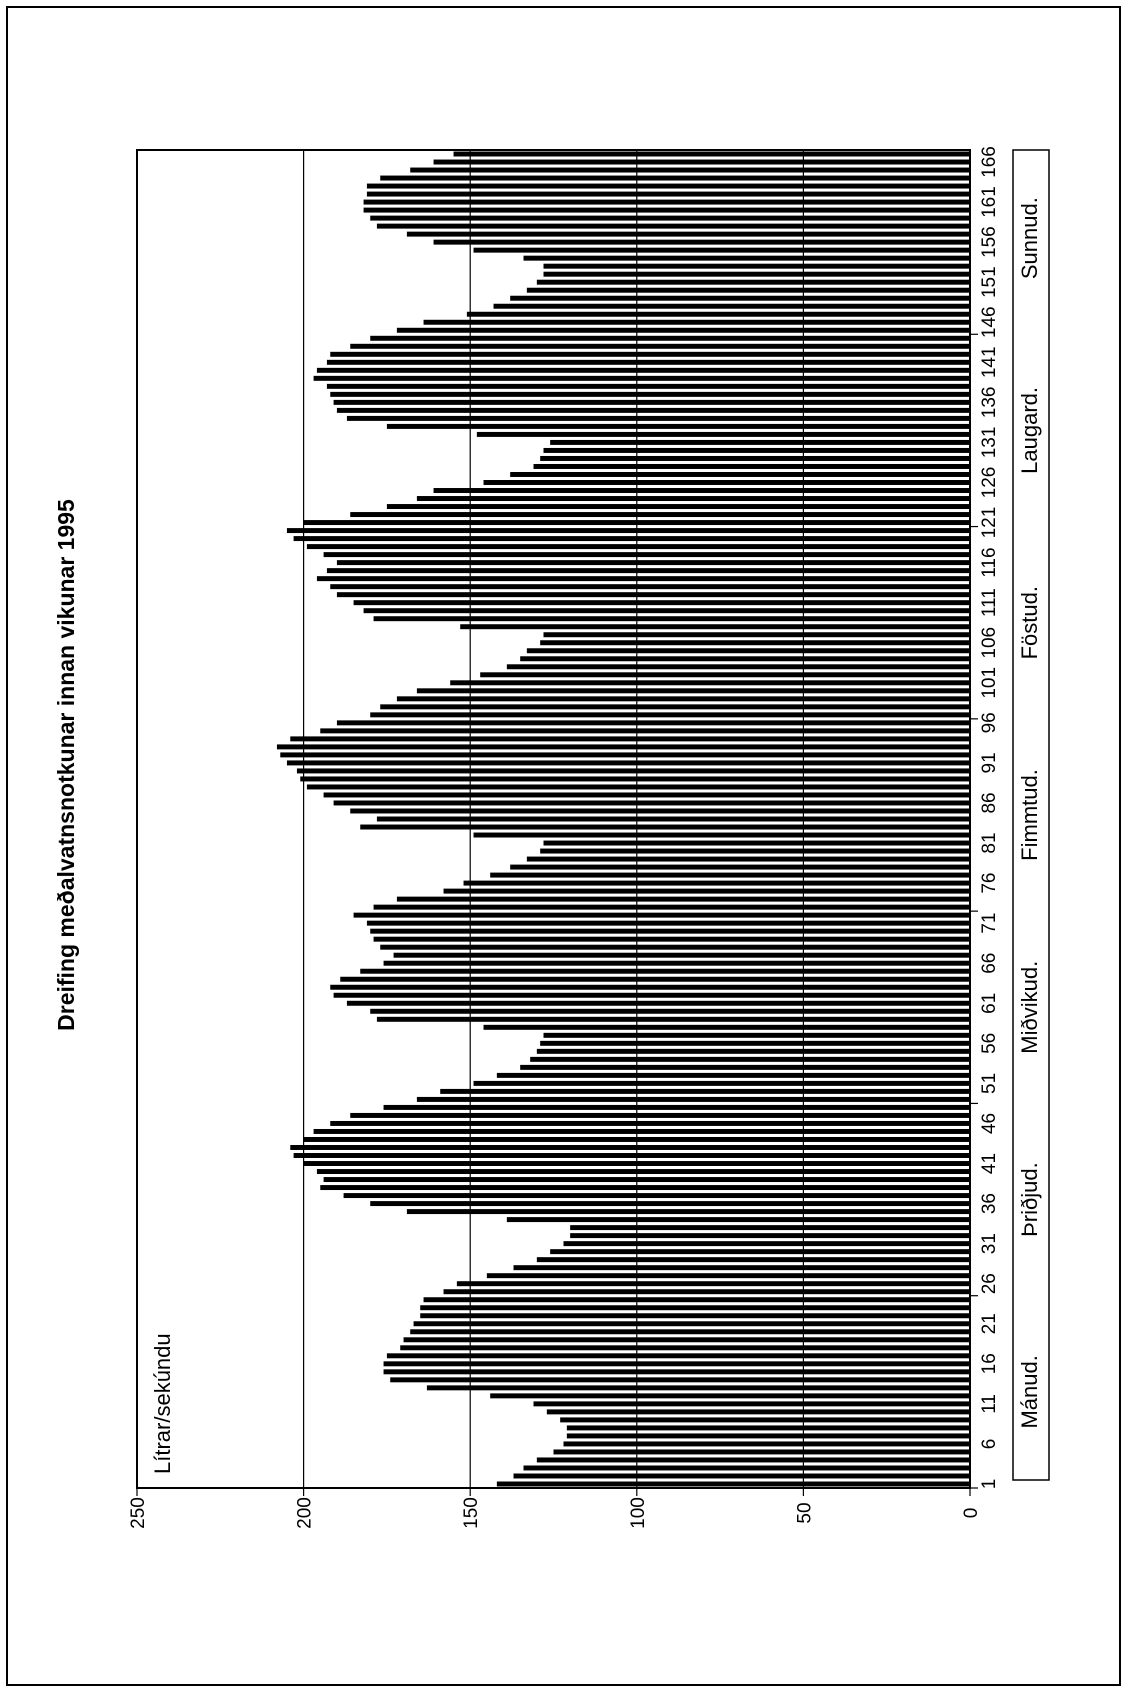  I want to click on value-tick-label: 250, so click(138, 1513).